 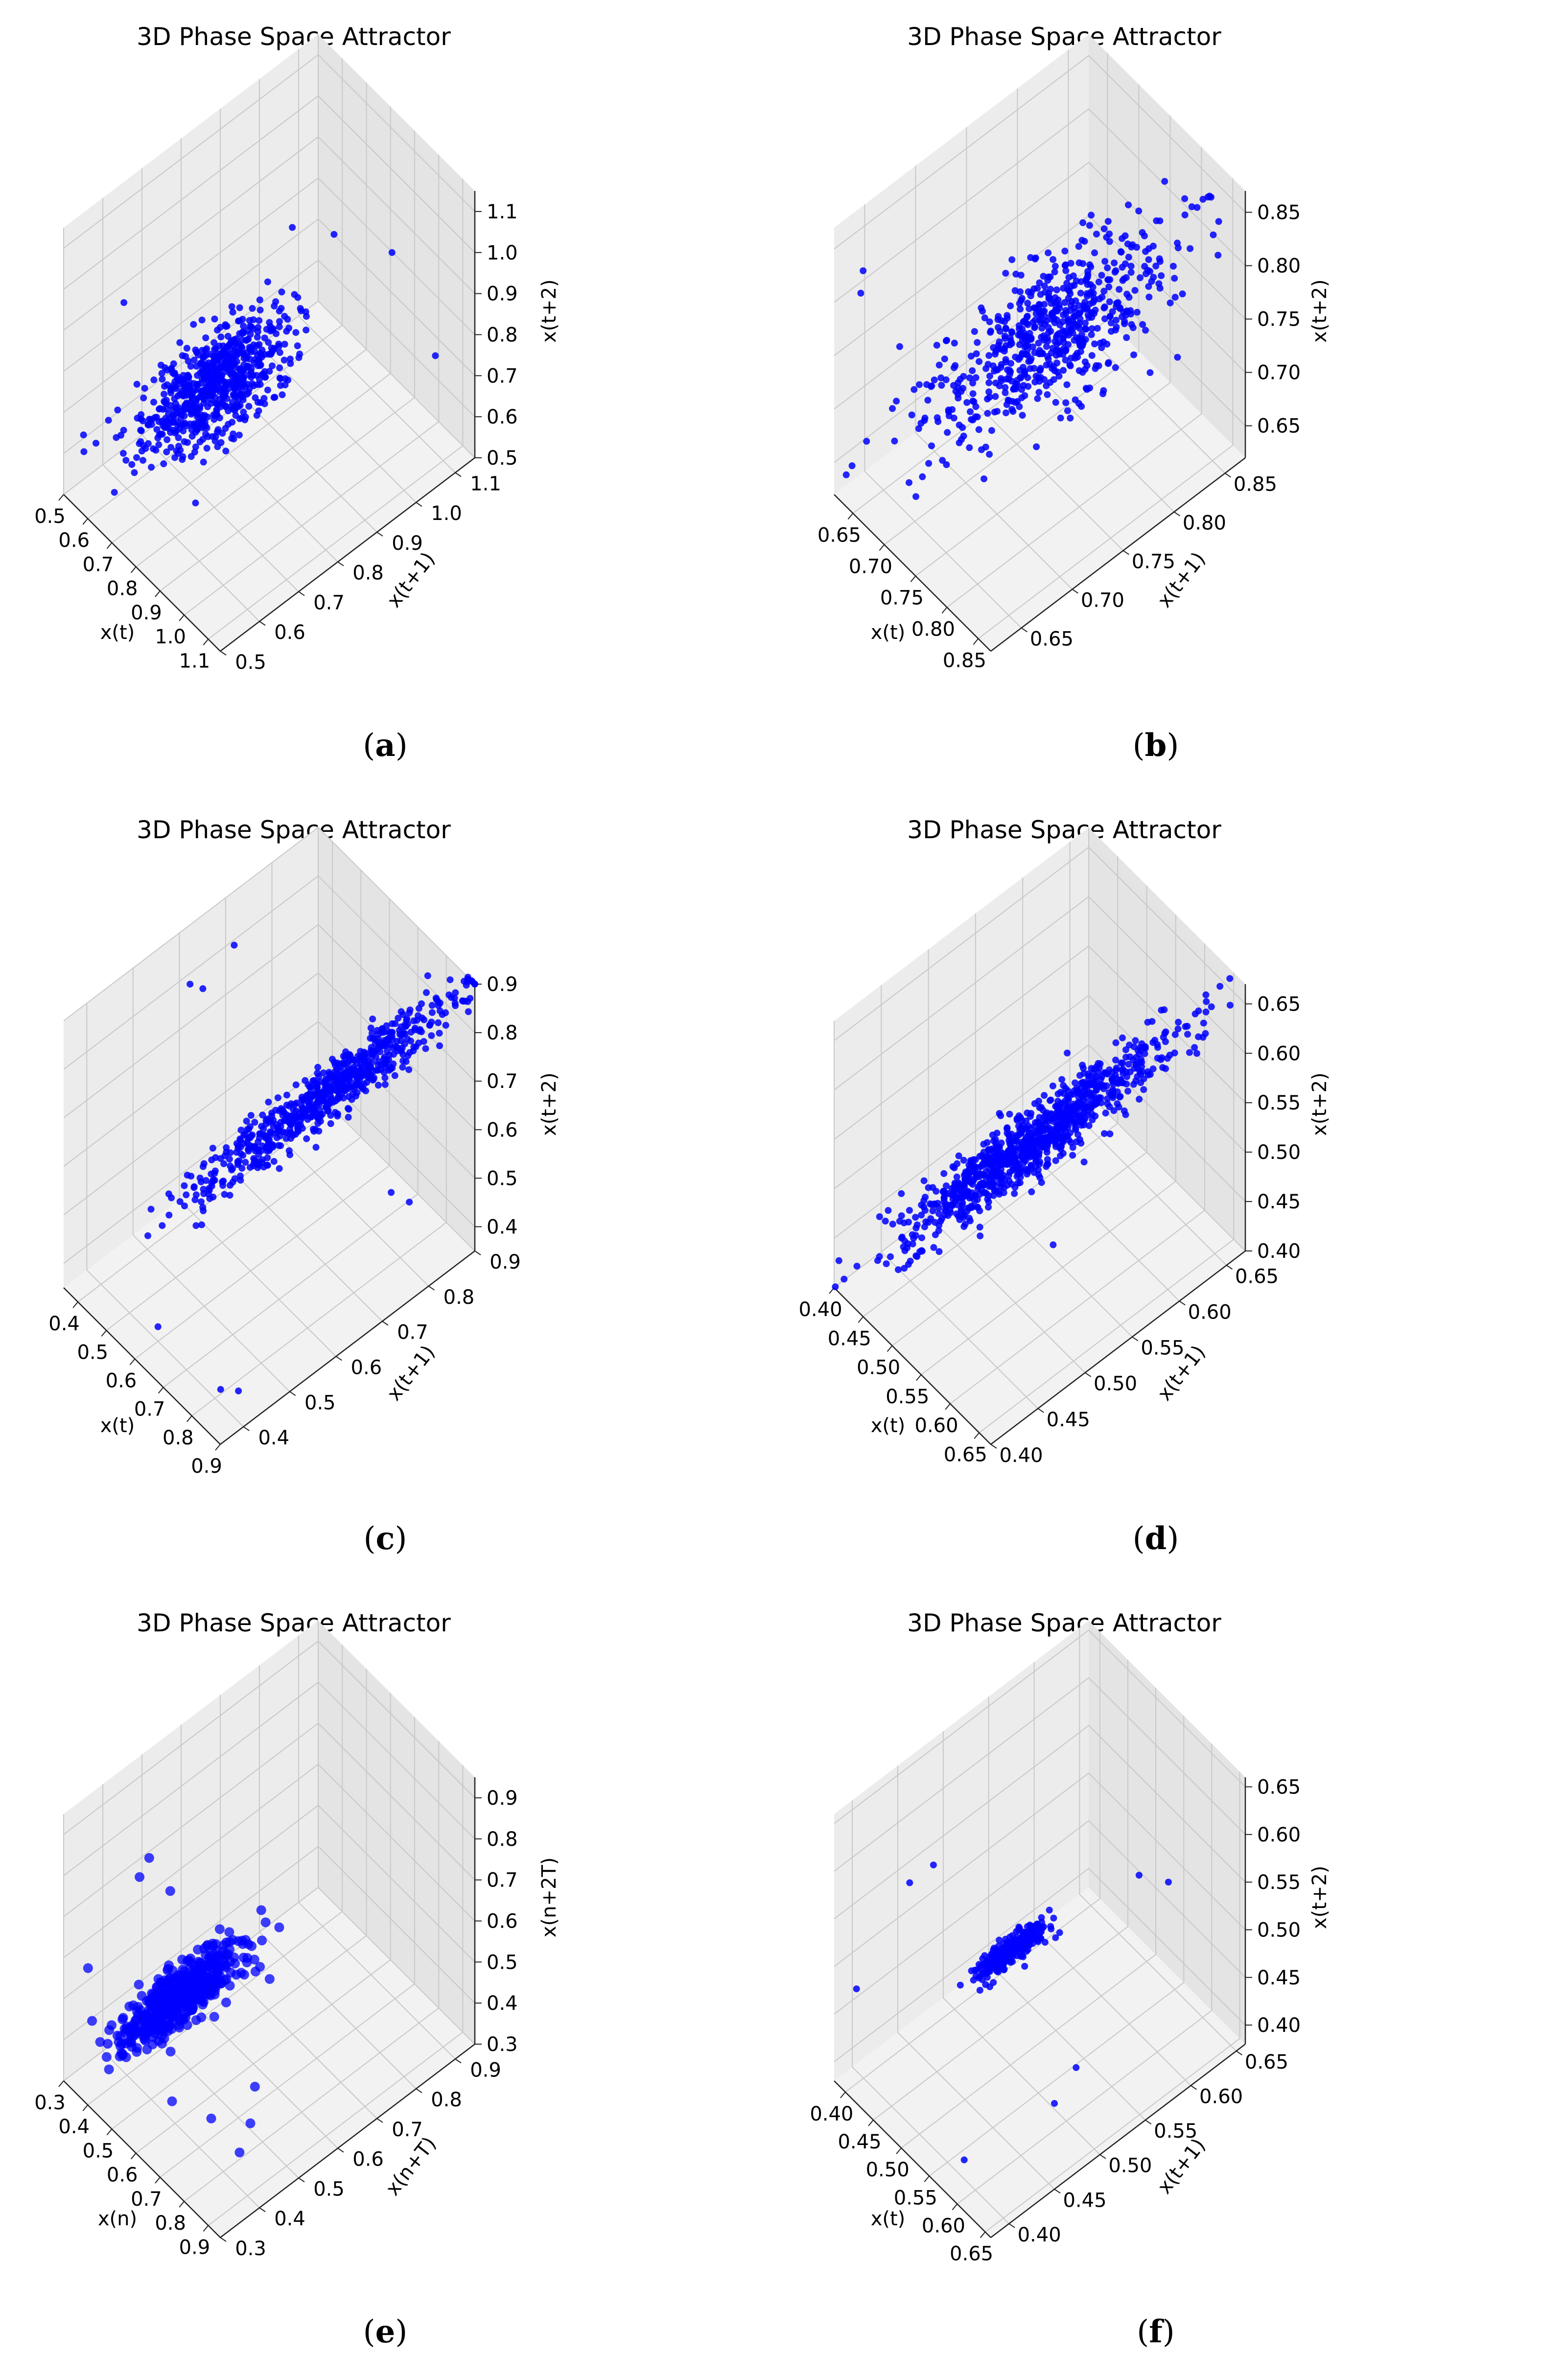 What do you see at coordinates (888, 2170) in the screenshot?
I see `x-tick-label: 0.50` at bounding box center [888, 2170].